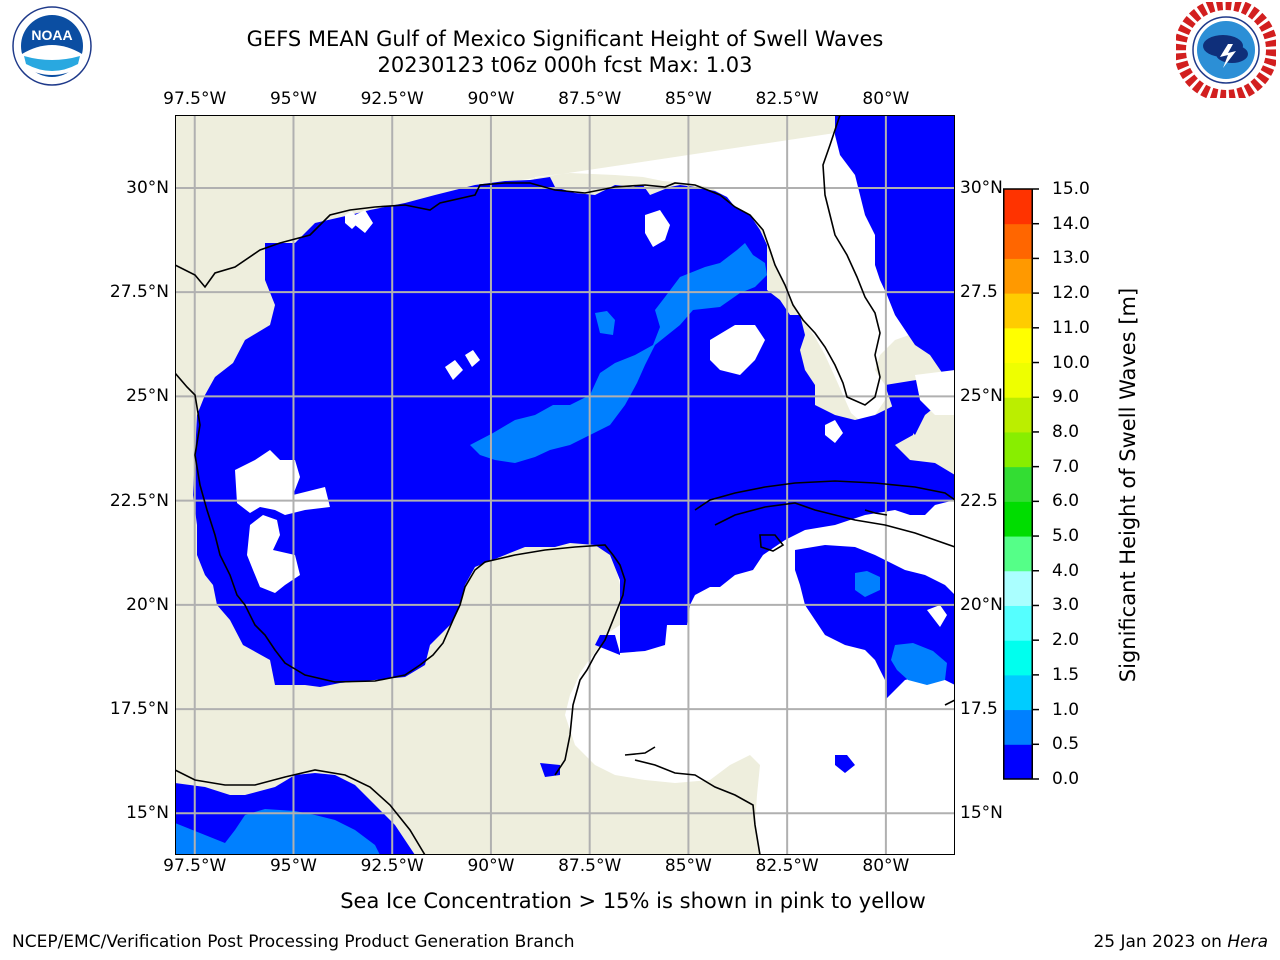  What do you see at coordinates (1071, 362) in the screenshot?
I see `colorbar-tick-12: 10.0` at bounding box center [1071, 362].